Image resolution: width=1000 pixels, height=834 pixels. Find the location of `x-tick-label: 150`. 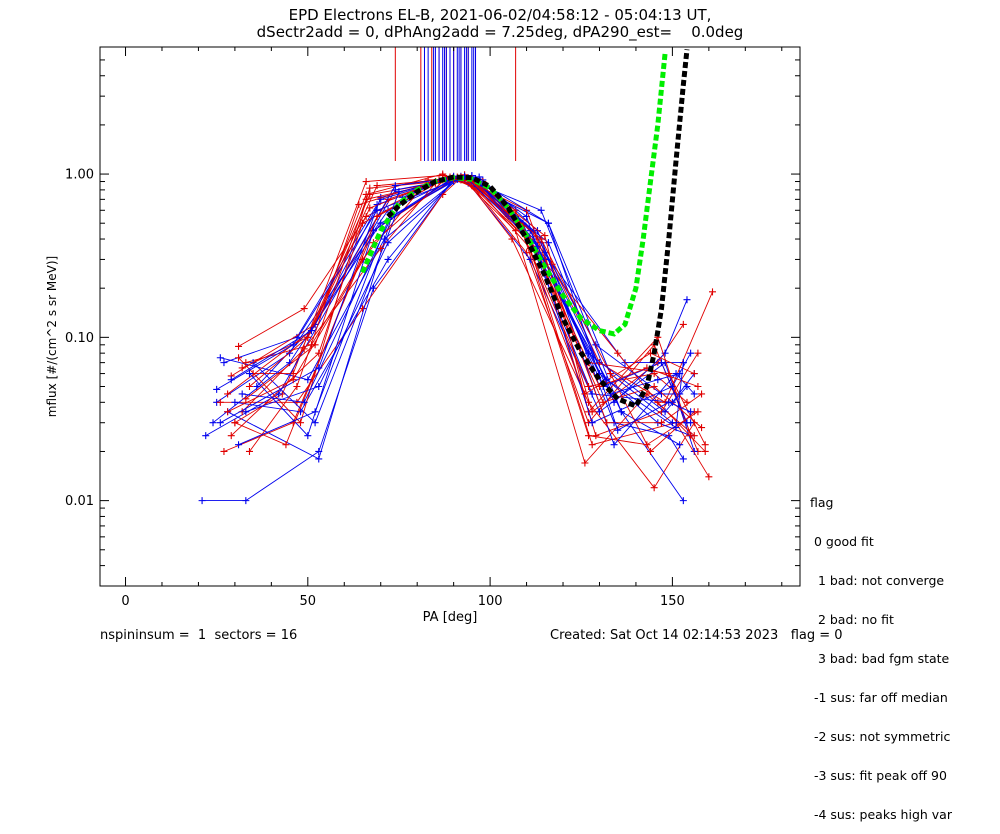

x-tick-label: 150 is located at coordinates (672, 601).